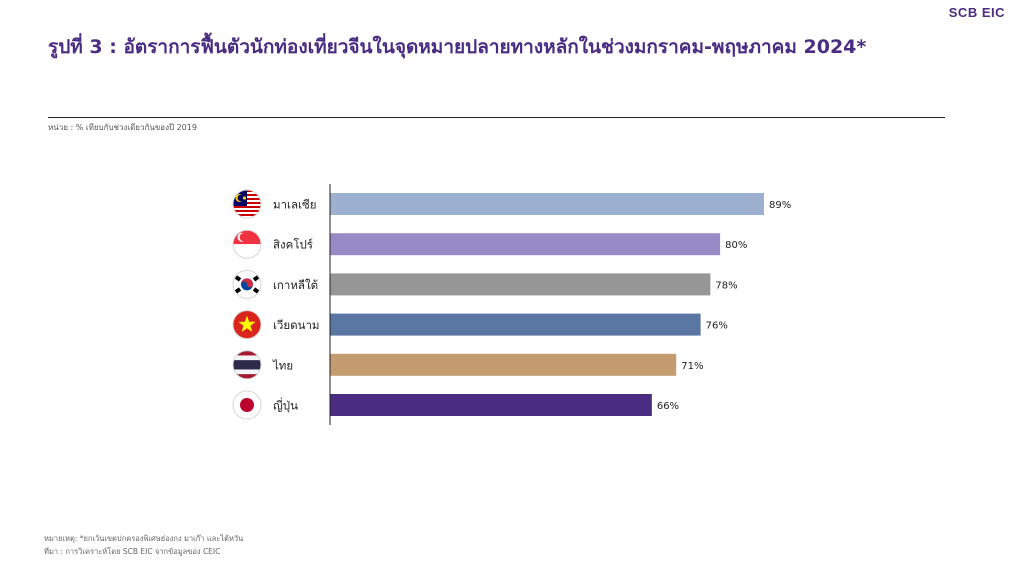 The width and height of the screenshot is (1023, 567). I want to click on malaysia-flag-icon, so click(247, 204).